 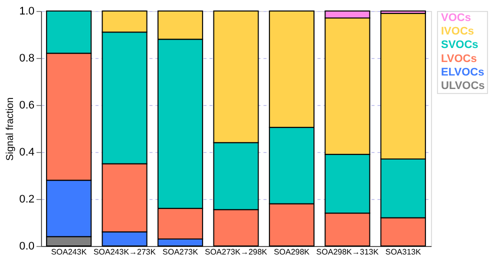 I want to click on y-axis-title: Signal fraction, so click(x=10, y=129).